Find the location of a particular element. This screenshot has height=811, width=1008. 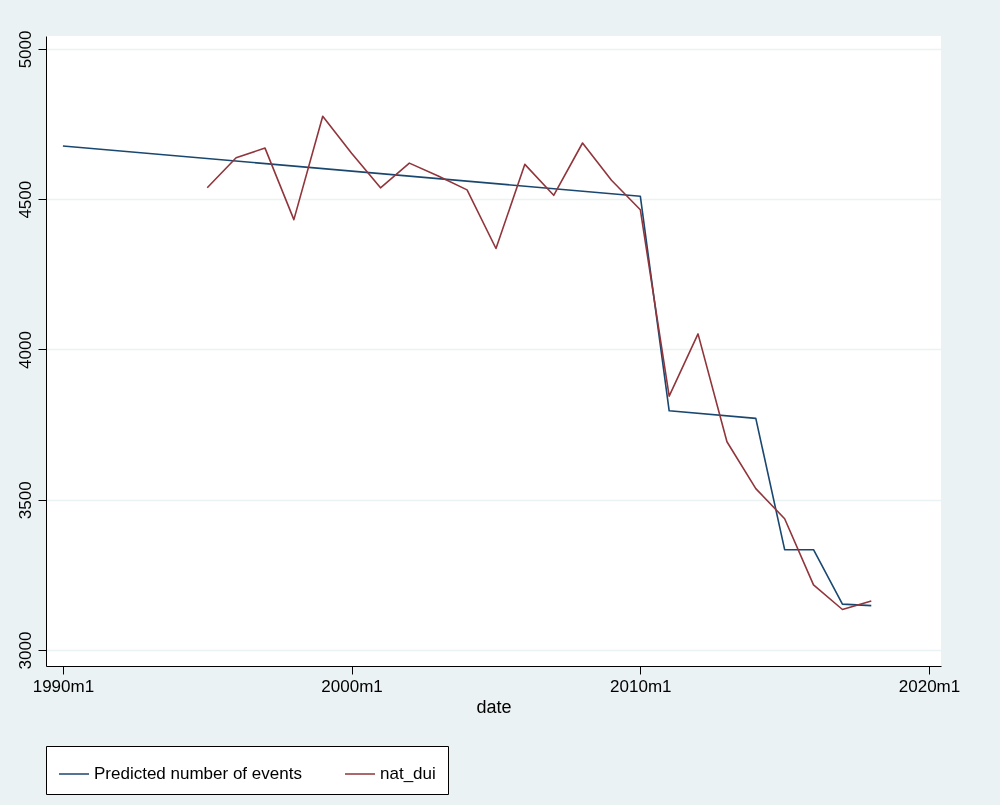

y-tick-label: 5000 is located at coordinates (25, 49).